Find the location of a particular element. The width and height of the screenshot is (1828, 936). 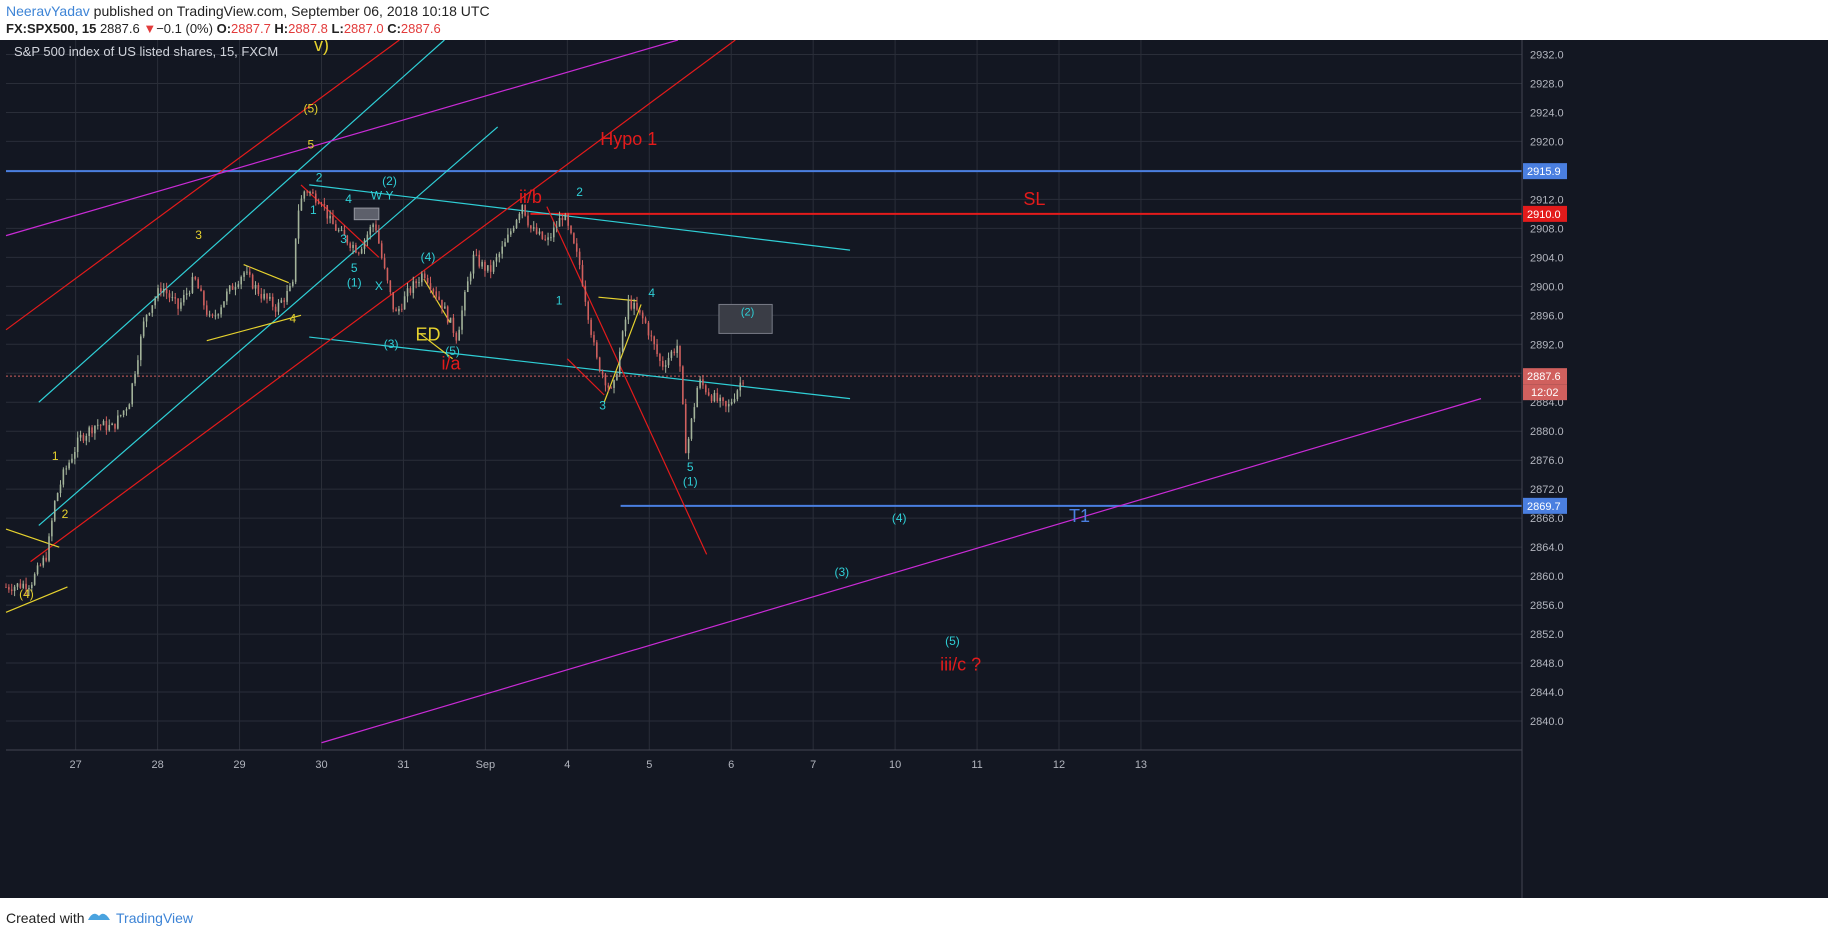

cyan-channel-upper is located at coordinates (241, 221).